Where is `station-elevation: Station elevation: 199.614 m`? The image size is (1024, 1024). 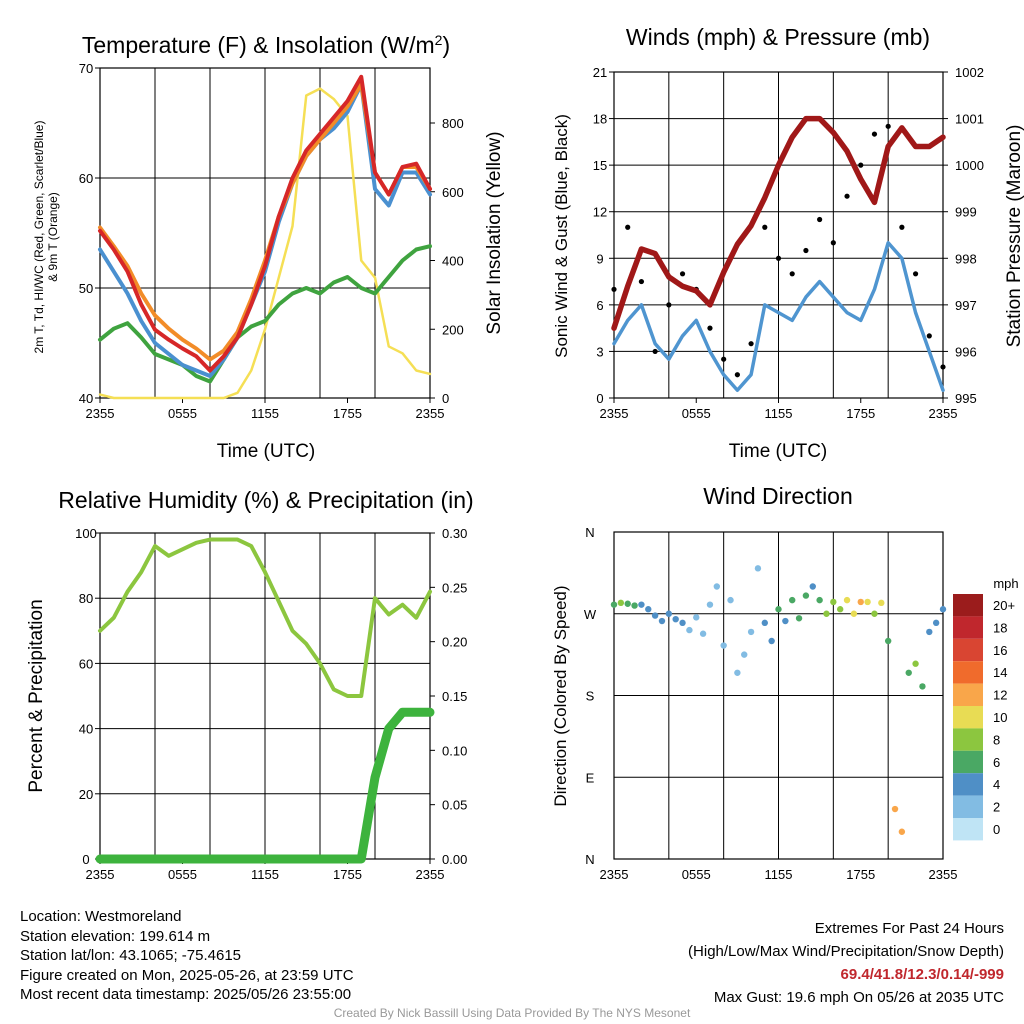
station-elevation: Station elevation: 199.614 m is located at coordinates (115, 936).